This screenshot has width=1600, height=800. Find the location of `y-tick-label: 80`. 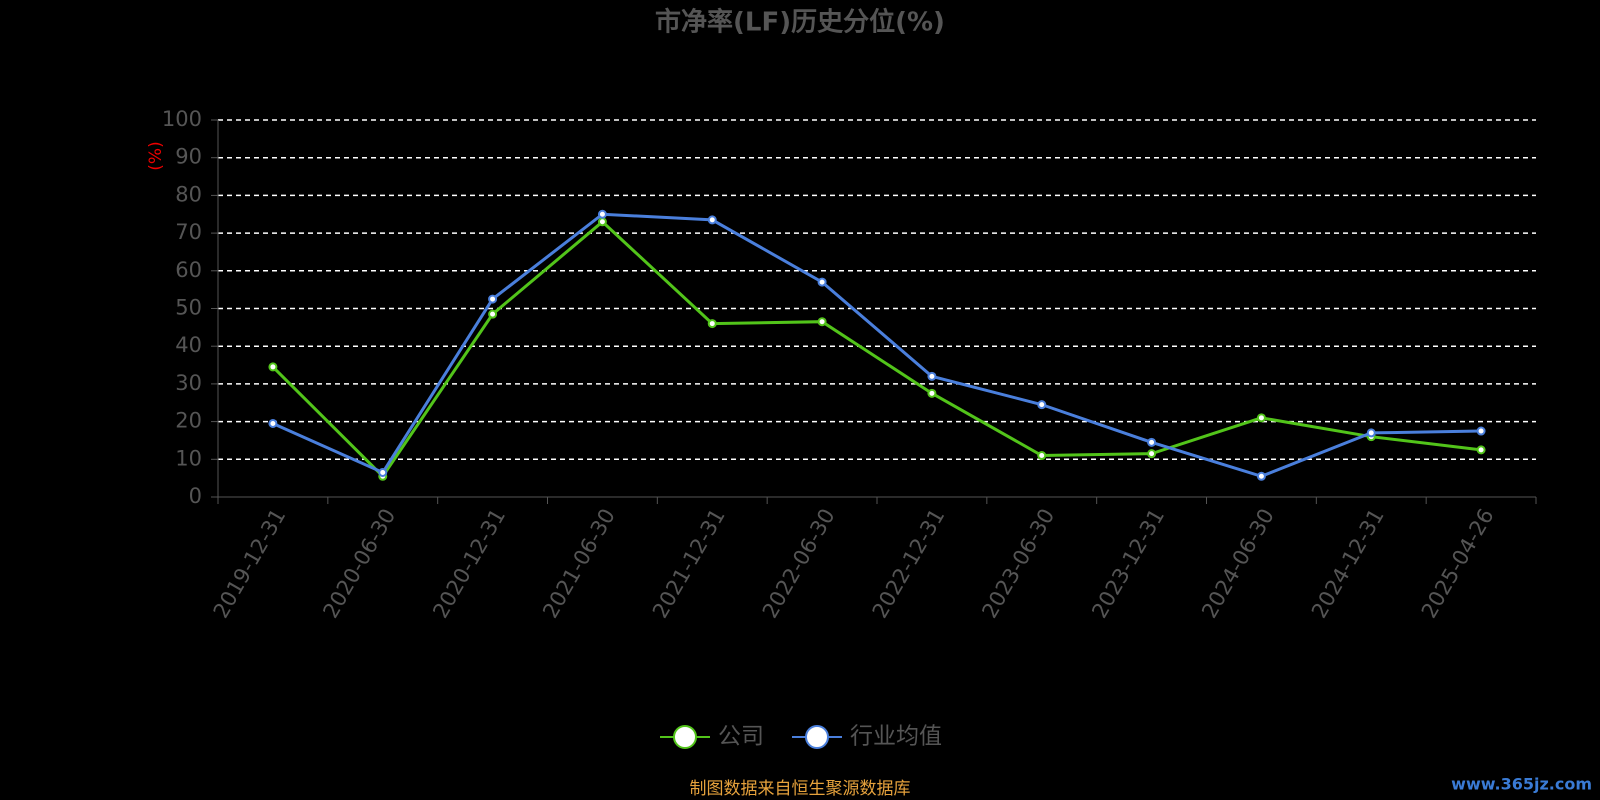

y-tick-label: 80 is located at coordinates (188, 194).